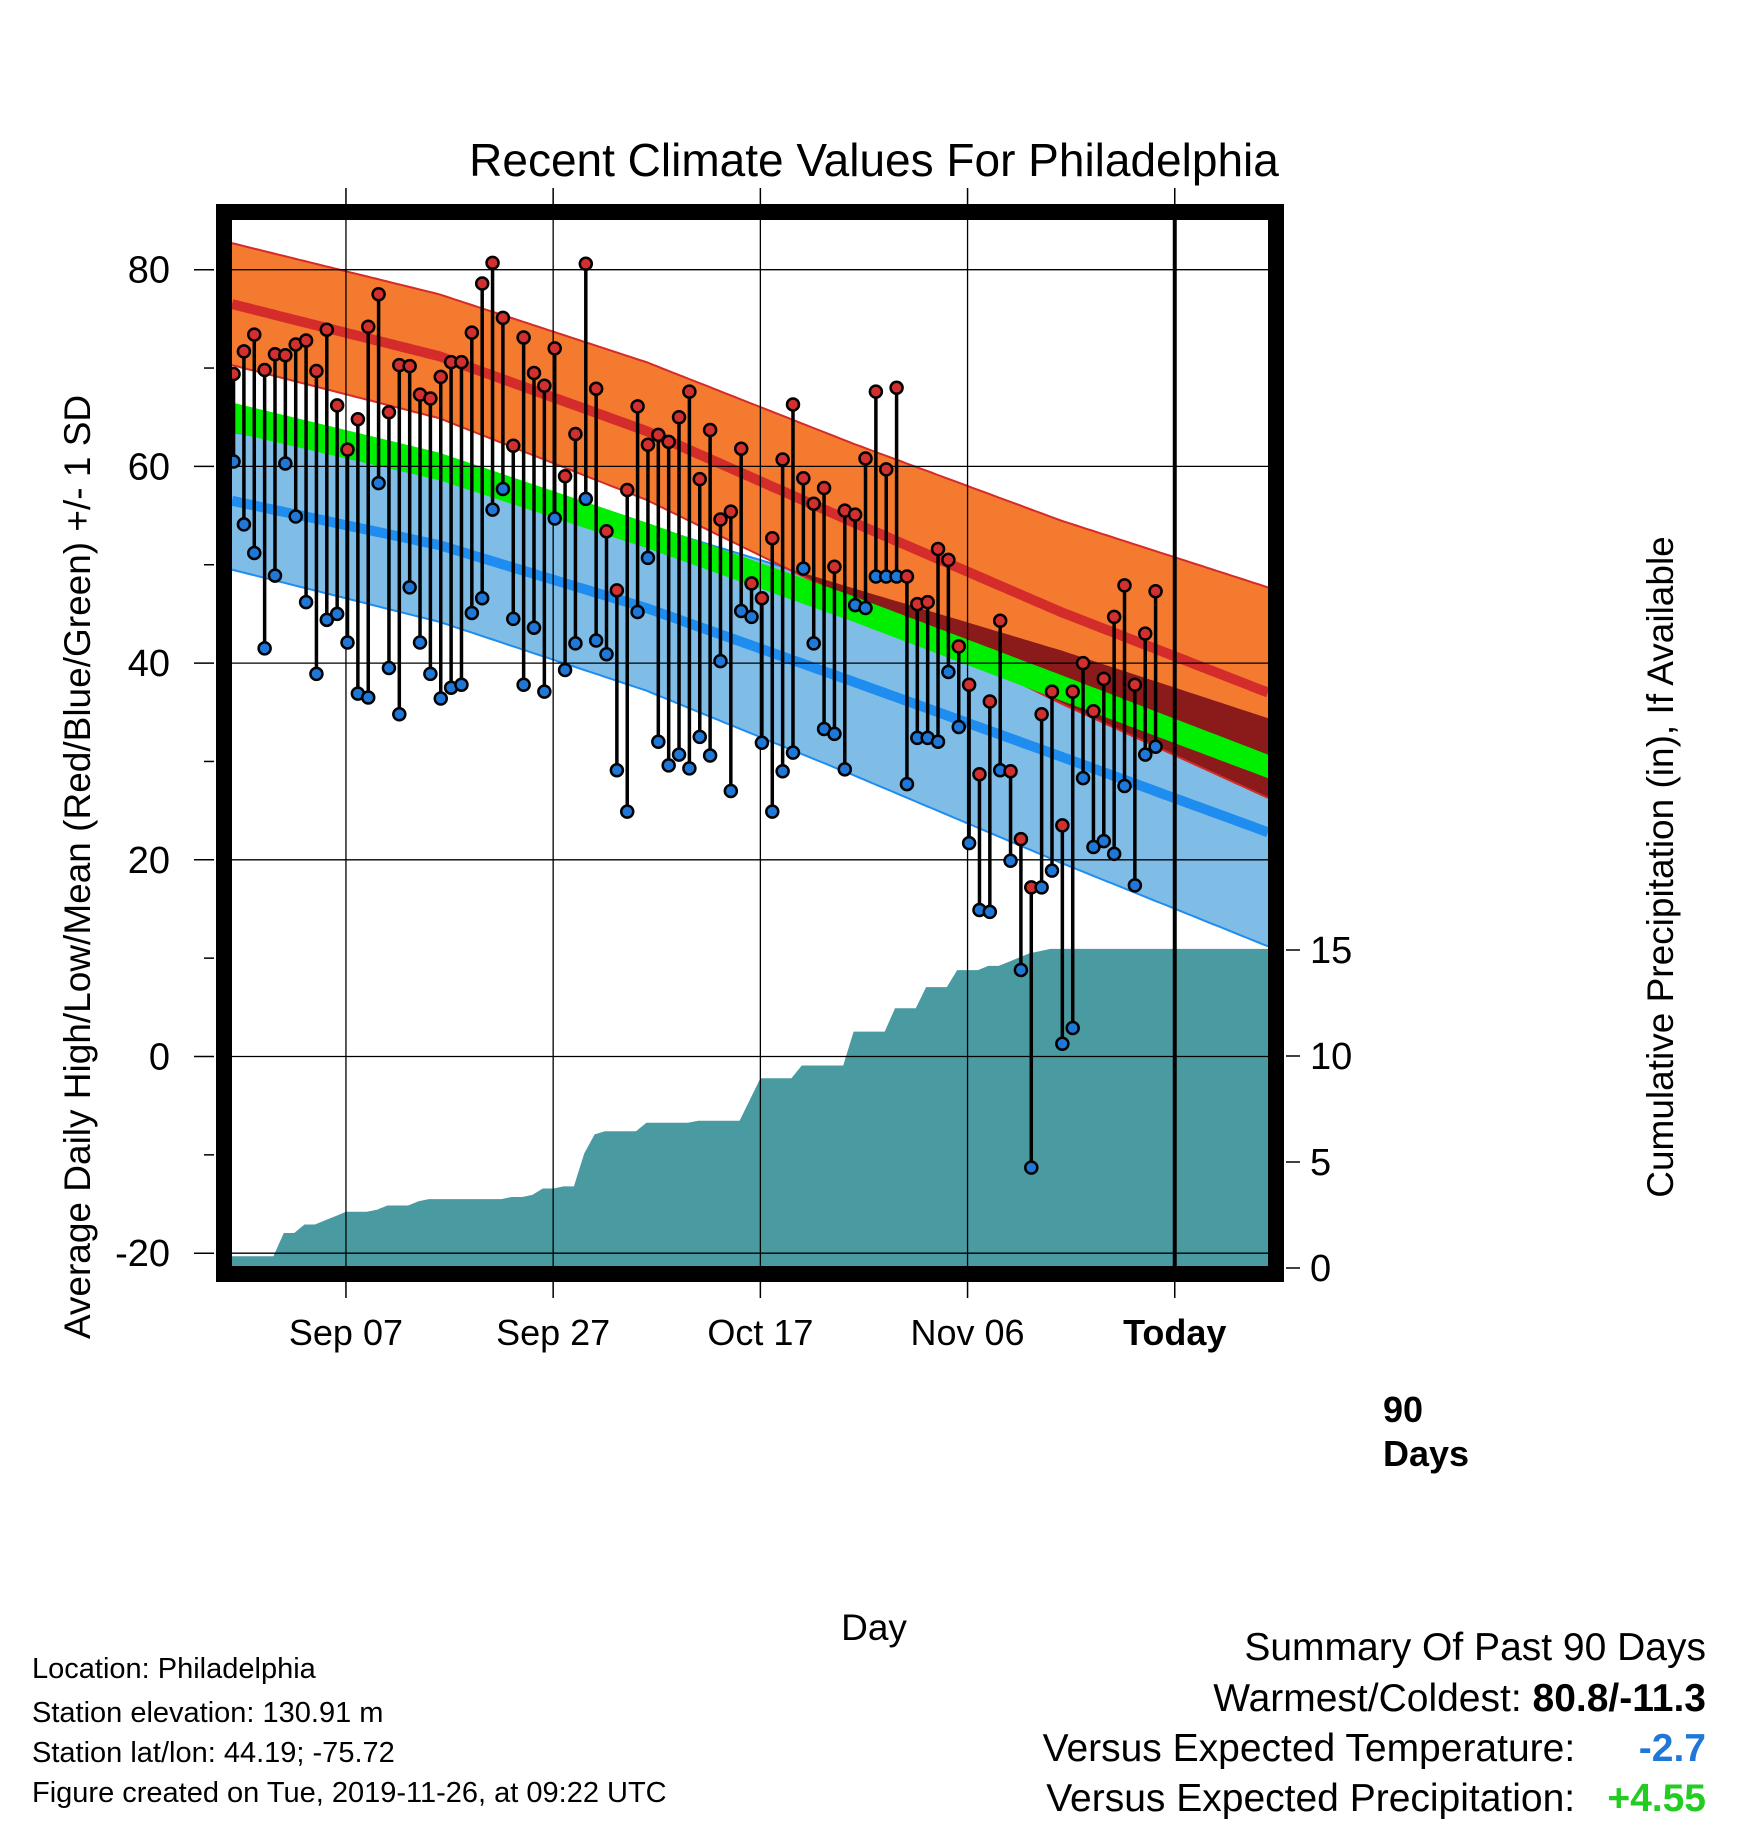 Image resolution: width=1748 pixels, height=1828 pixels. Describe the element at coordinates (1426, 1453) in the screenshot. I see `today-days-label-2: Days` at that location.